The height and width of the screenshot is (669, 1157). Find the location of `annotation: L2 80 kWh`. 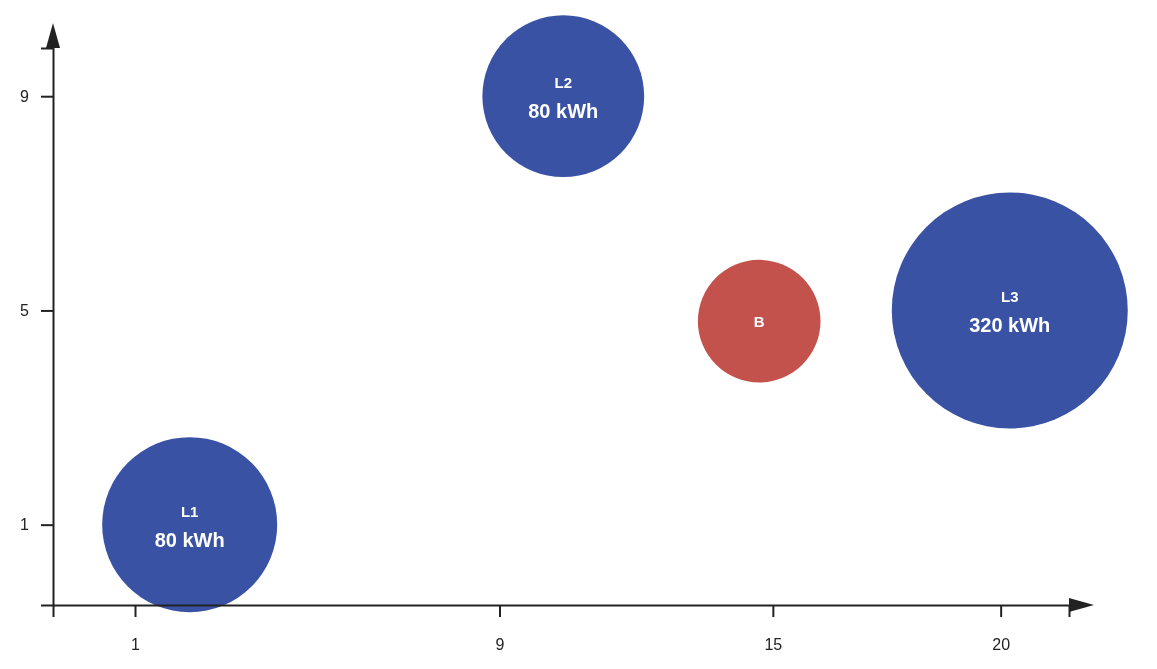

annotation: L2 80 kWh is located at coordinates (563, 98).